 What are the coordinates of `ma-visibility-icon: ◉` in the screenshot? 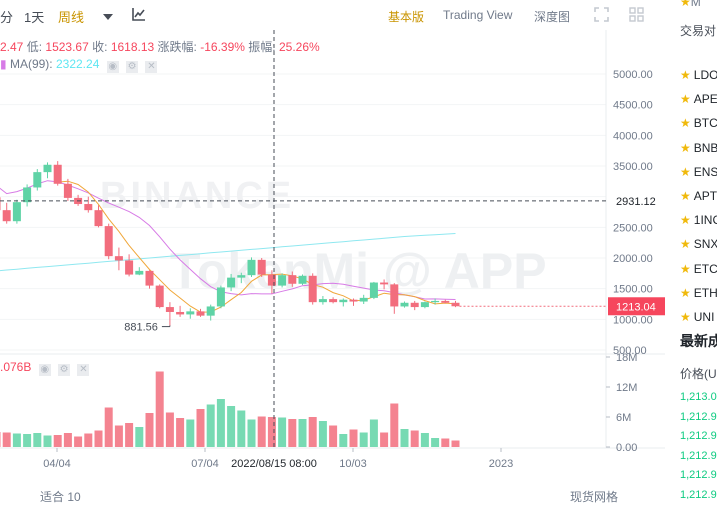 It's located at (112, 67).